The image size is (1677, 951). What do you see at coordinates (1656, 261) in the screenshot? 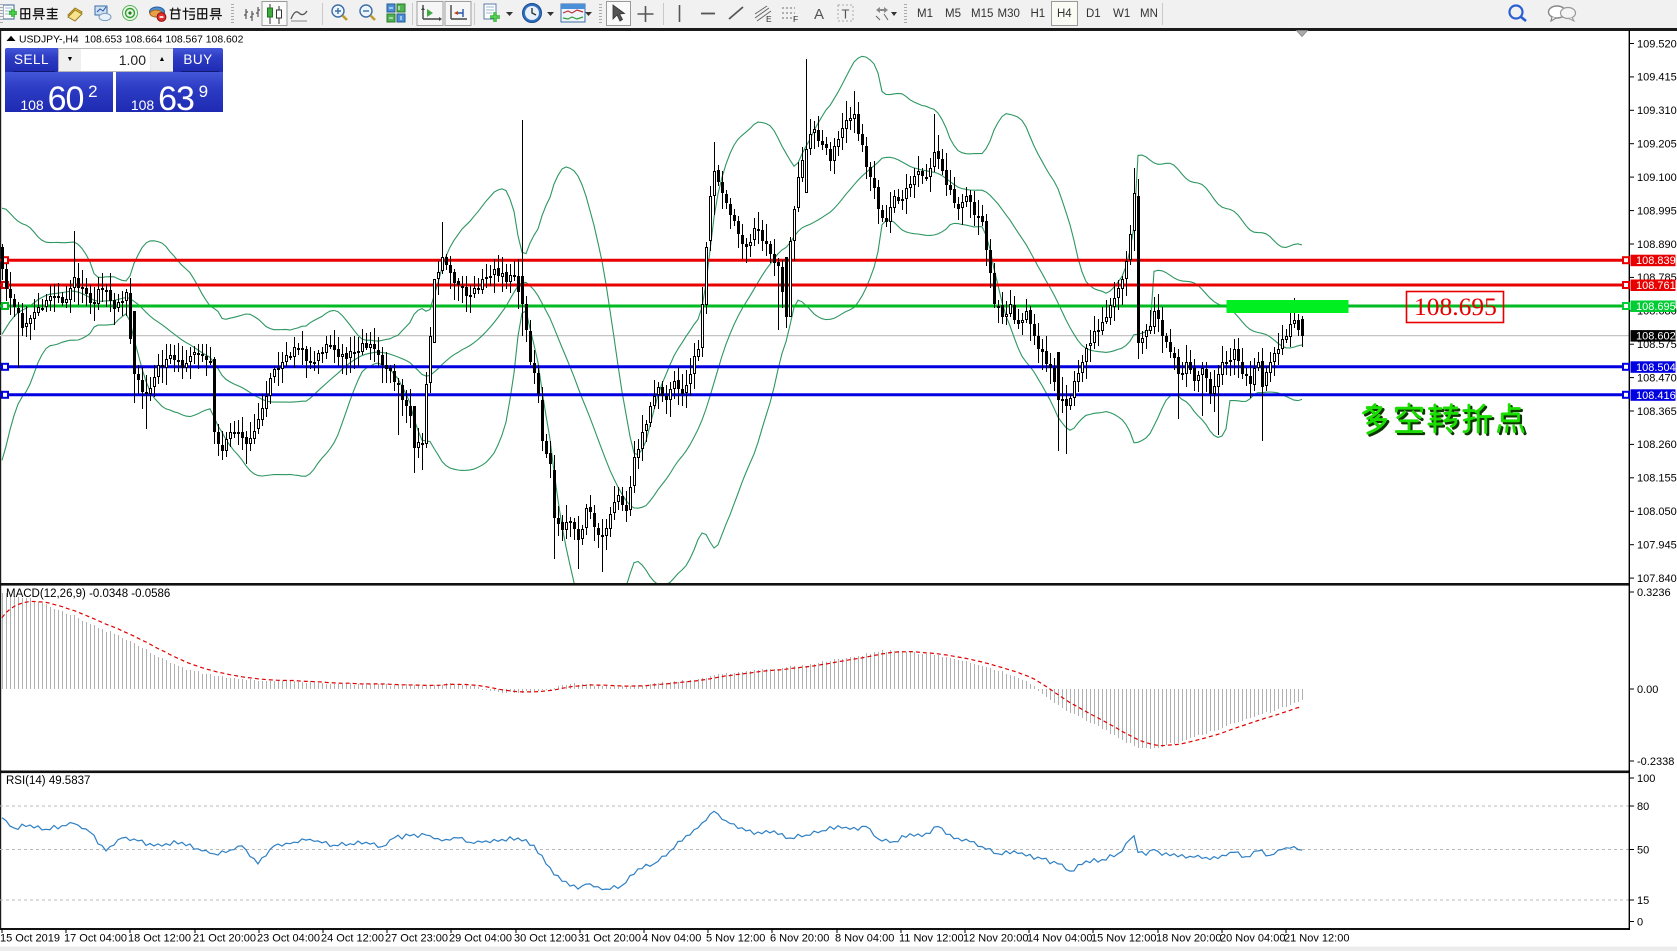
I see `svg-text: 108.839` at bounding box center [1656, 261].